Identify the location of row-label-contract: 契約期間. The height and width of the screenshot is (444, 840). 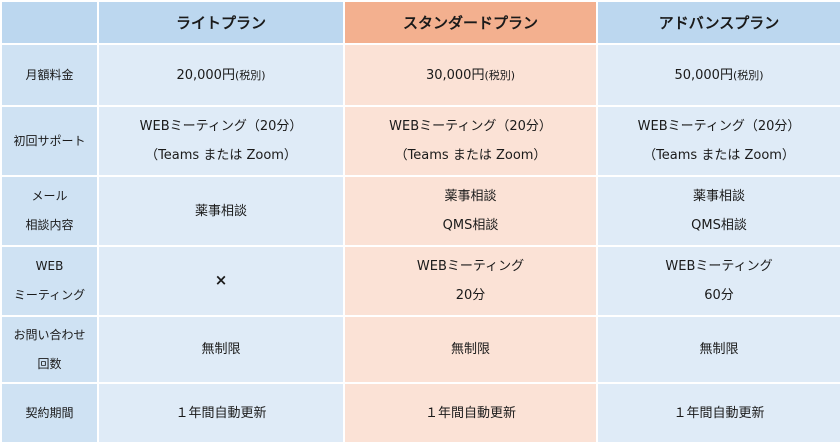
(49, 413).